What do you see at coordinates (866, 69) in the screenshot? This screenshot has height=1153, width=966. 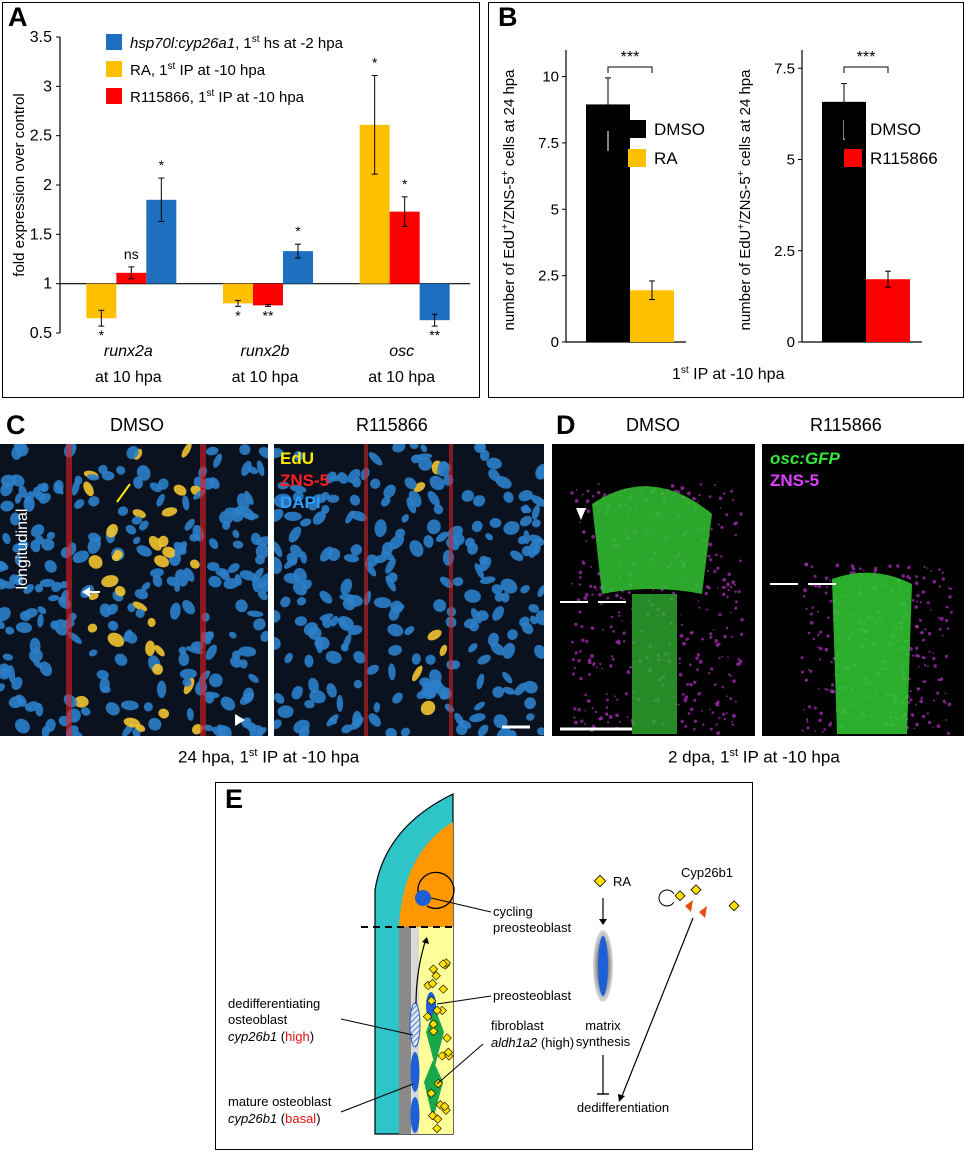 I see `b-sig-bracket` at bounding box center [866, 69].